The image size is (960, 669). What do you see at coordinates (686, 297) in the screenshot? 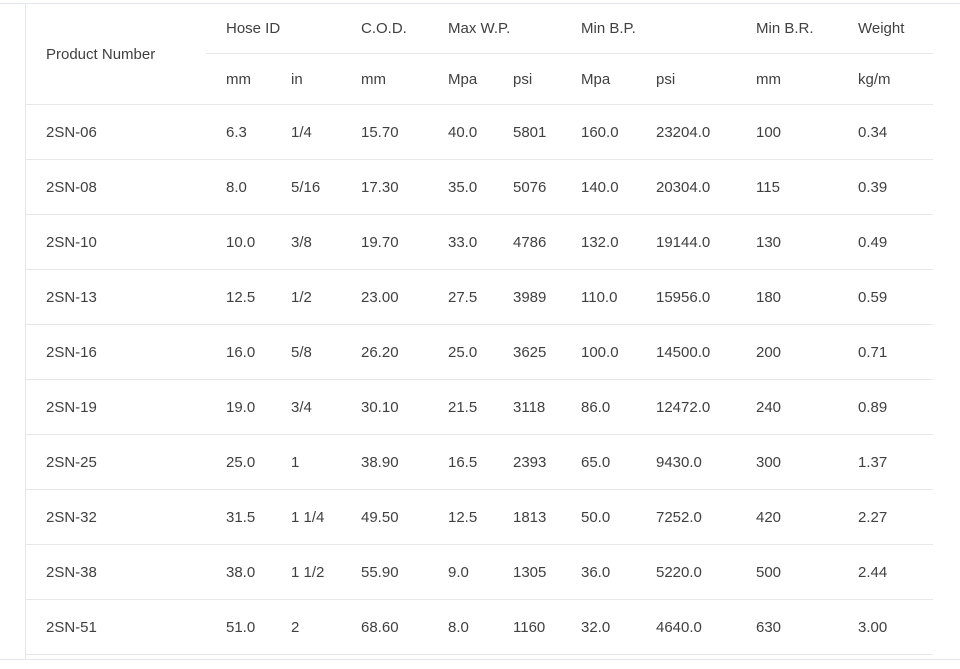
I see `min-bp-psi-cell: 15956.0` at bounding box center [686, 297].